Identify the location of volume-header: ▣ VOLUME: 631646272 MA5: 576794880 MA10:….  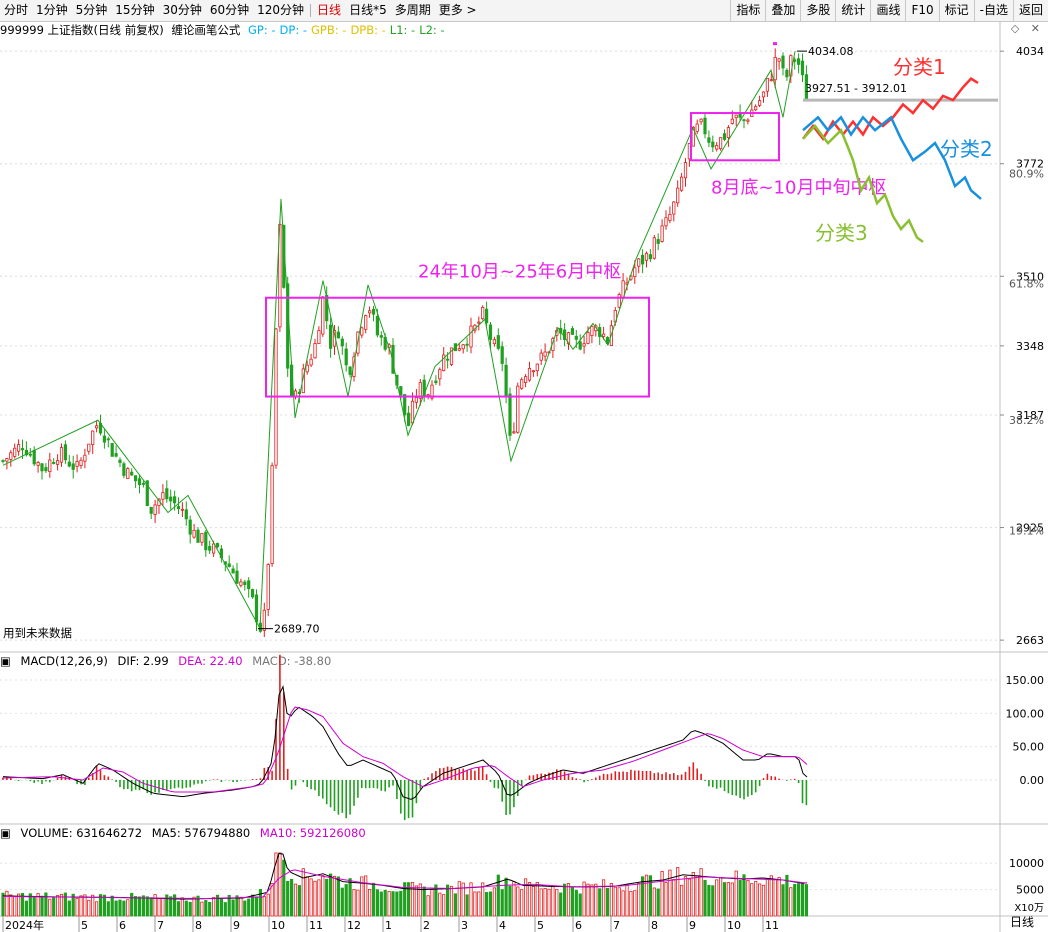
(186, 833).